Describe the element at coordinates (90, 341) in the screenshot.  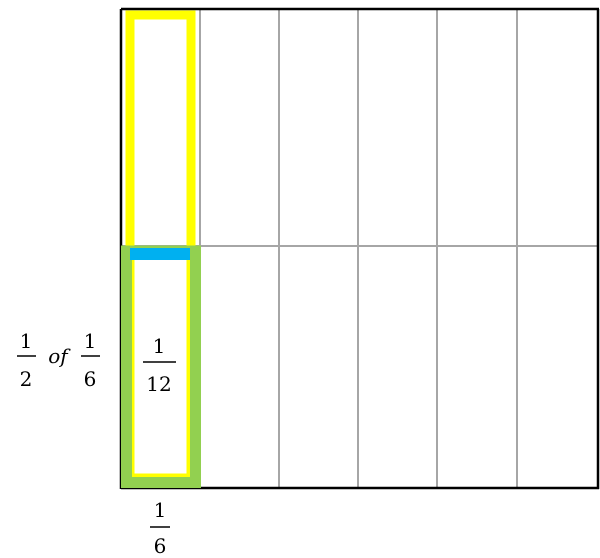
I see `left-frac-2-numerator: 1` at that location.